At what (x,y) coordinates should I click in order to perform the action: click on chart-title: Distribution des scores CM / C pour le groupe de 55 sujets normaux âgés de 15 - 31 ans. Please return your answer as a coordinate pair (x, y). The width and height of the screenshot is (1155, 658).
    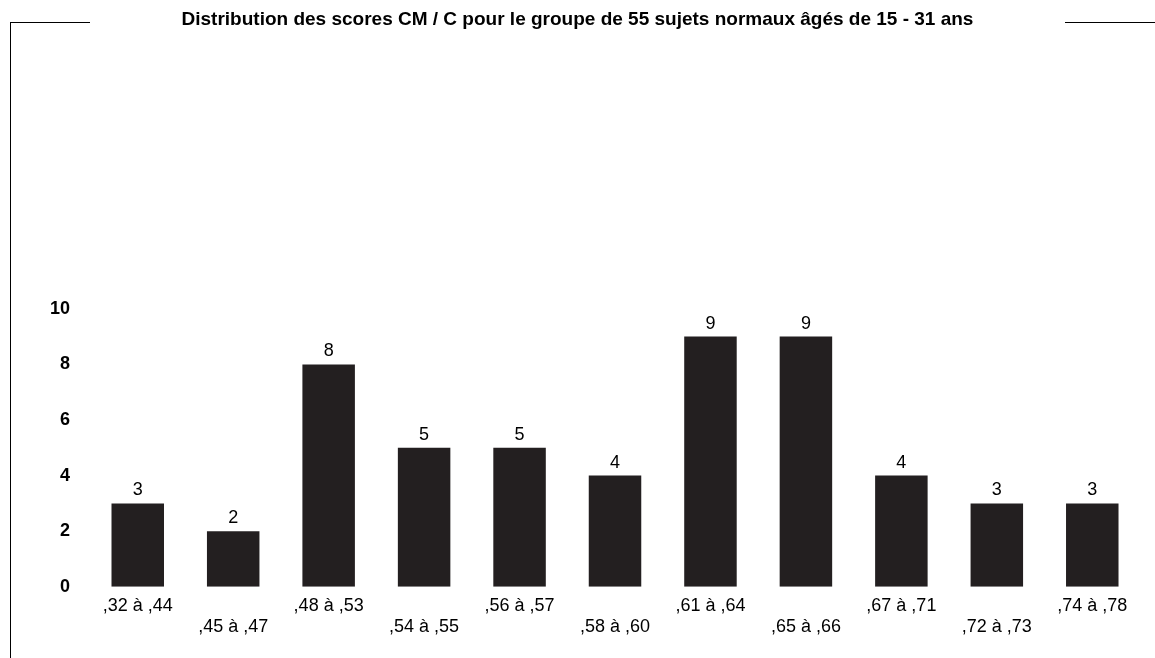
    Looking at the image, I should click on (577, 19).